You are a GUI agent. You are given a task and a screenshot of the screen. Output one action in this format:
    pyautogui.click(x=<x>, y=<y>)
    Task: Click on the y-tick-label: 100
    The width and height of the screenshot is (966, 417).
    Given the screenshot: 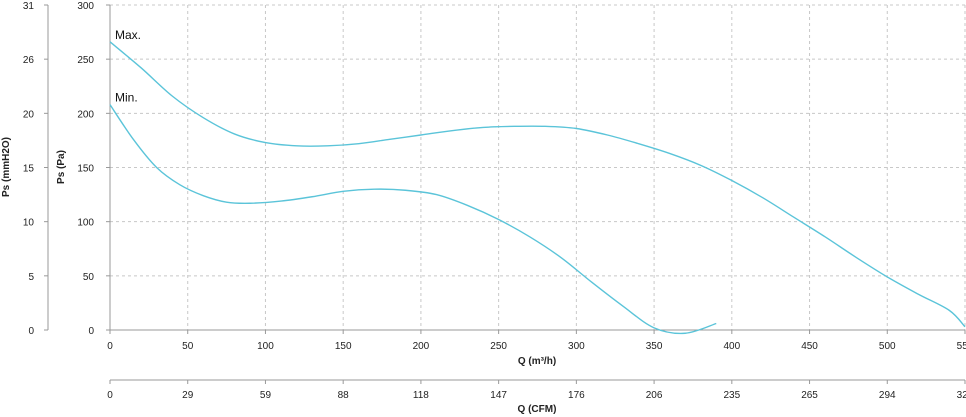 What is the action you would take?
    pyautogui.click(x=85, y=223)
    